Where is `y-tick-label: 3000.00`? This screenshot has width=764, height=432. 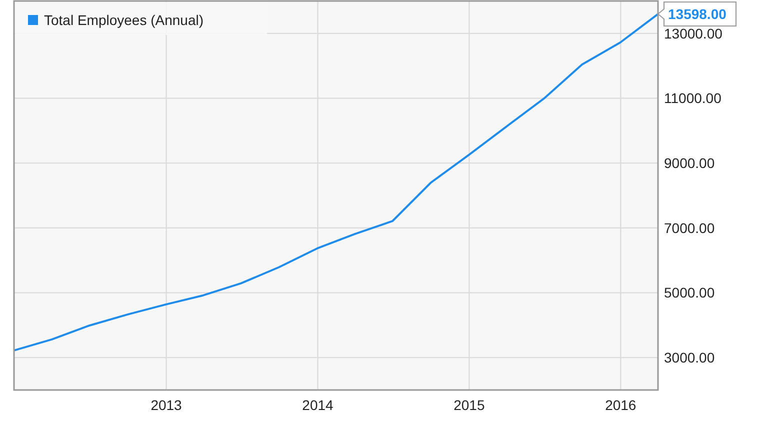
y-tick-label: 3000.00 is located at coordinates (689, 357).